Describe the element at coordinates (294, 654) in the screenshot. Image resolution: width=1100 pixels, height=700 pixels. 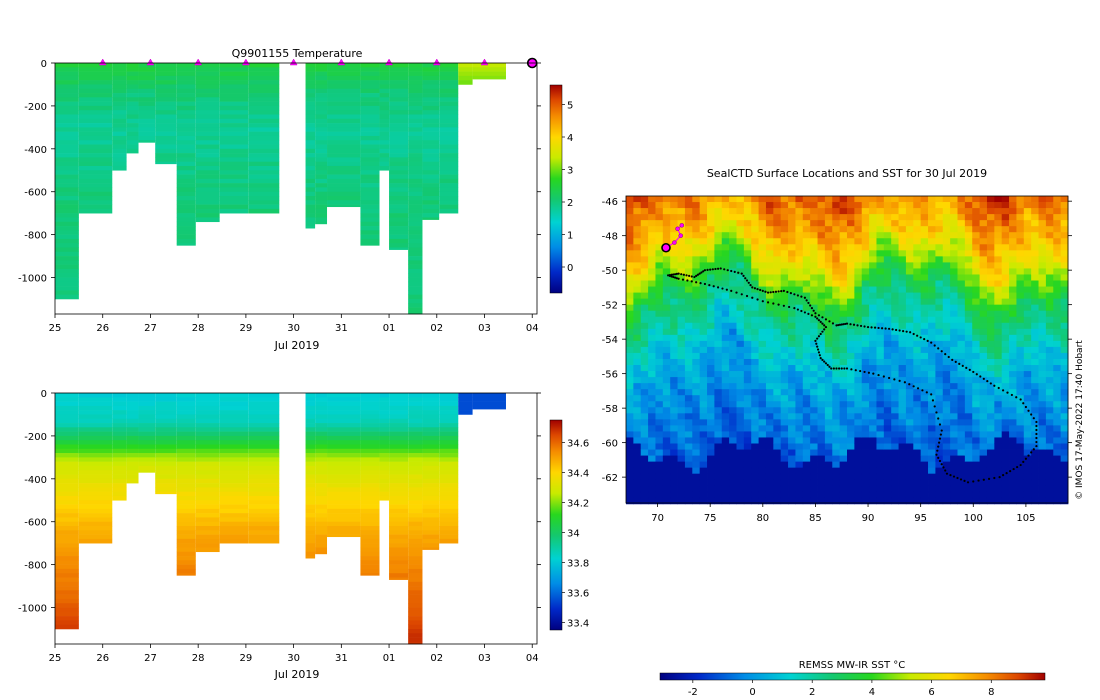
I see `x-axis: 25 26 27 28 29 30 31 01 02 03 04` at that location.